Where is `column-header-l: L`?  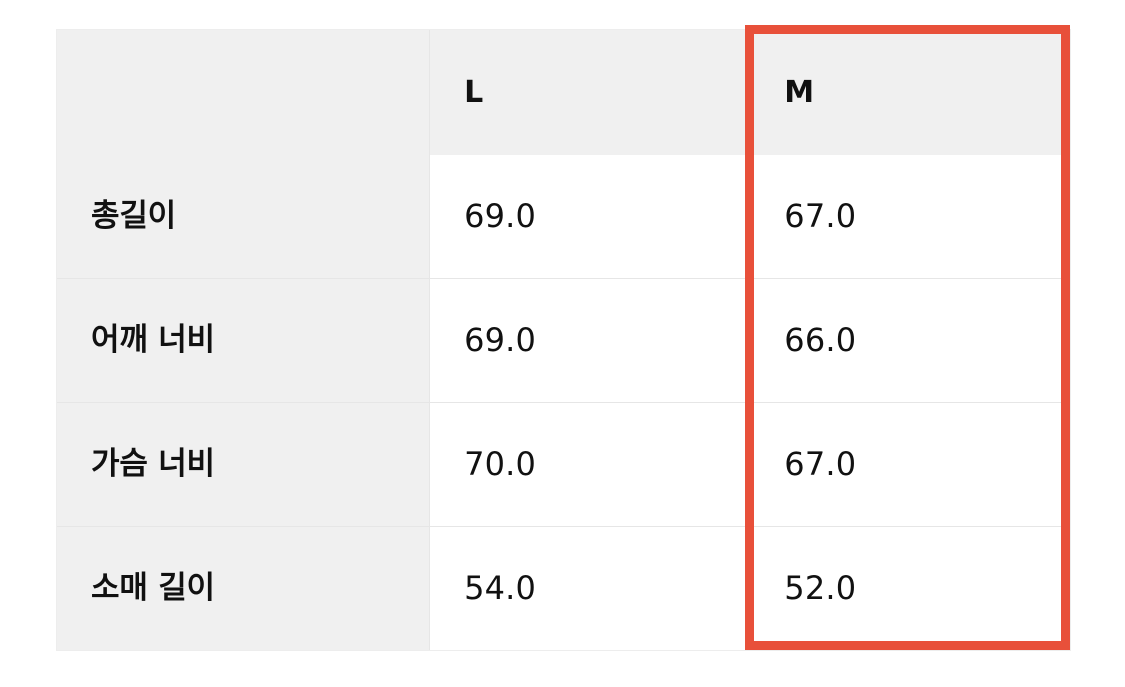 column-header-l: L is located at coordinates (590, 92).